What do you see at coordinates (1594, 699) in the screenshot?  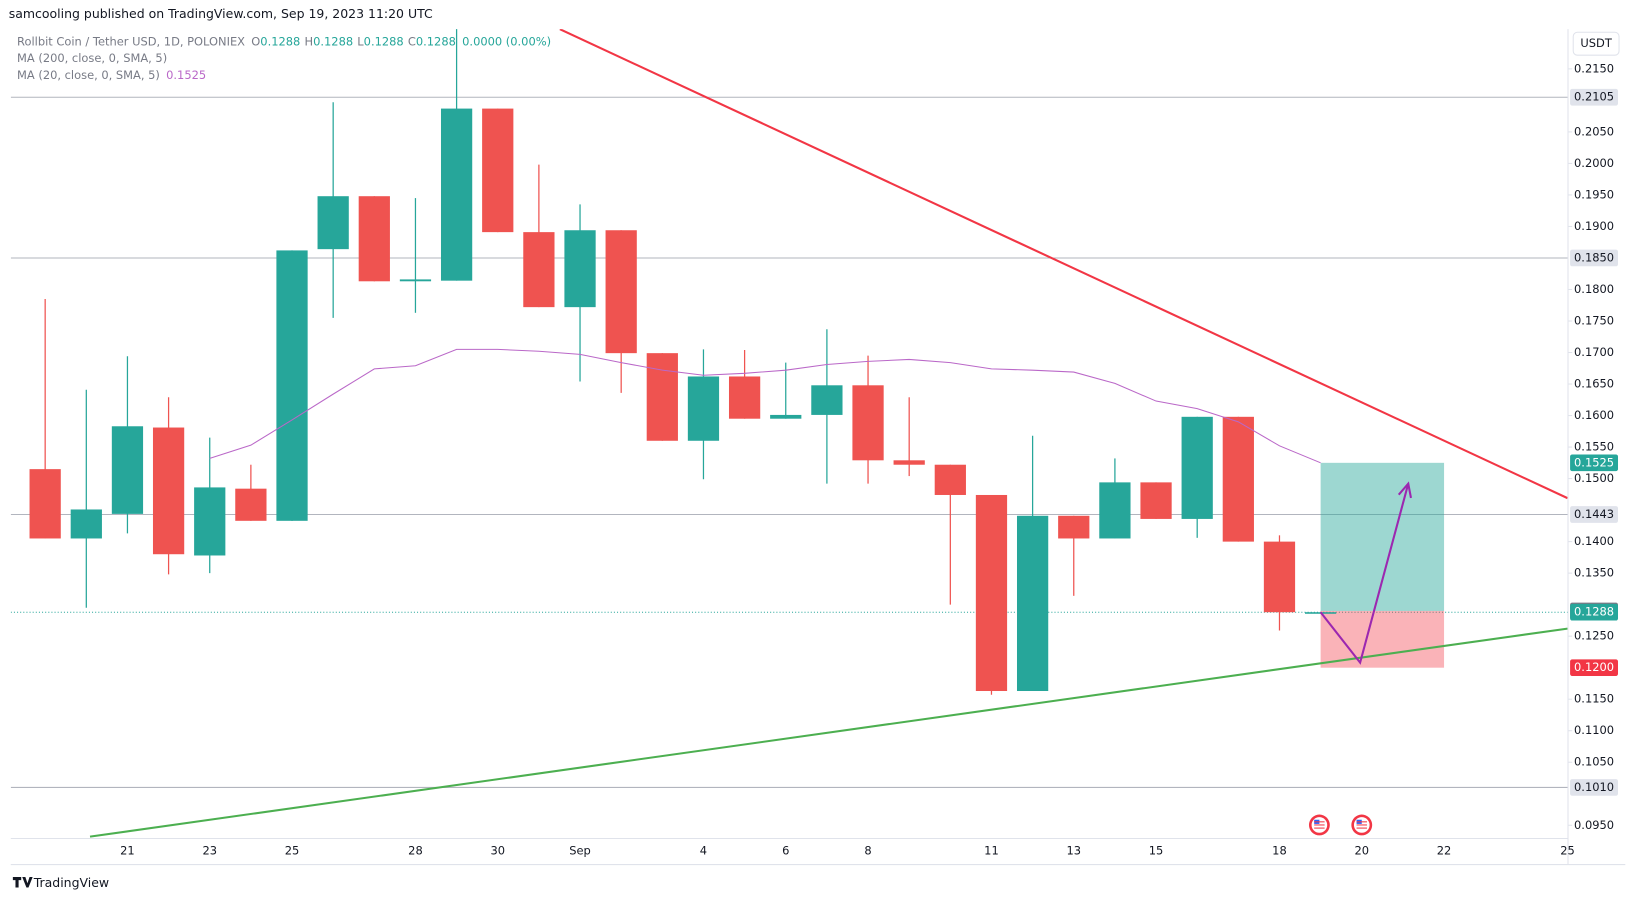 I see `y-tick-label: 0.1150` at bounding box center [1594, 699].